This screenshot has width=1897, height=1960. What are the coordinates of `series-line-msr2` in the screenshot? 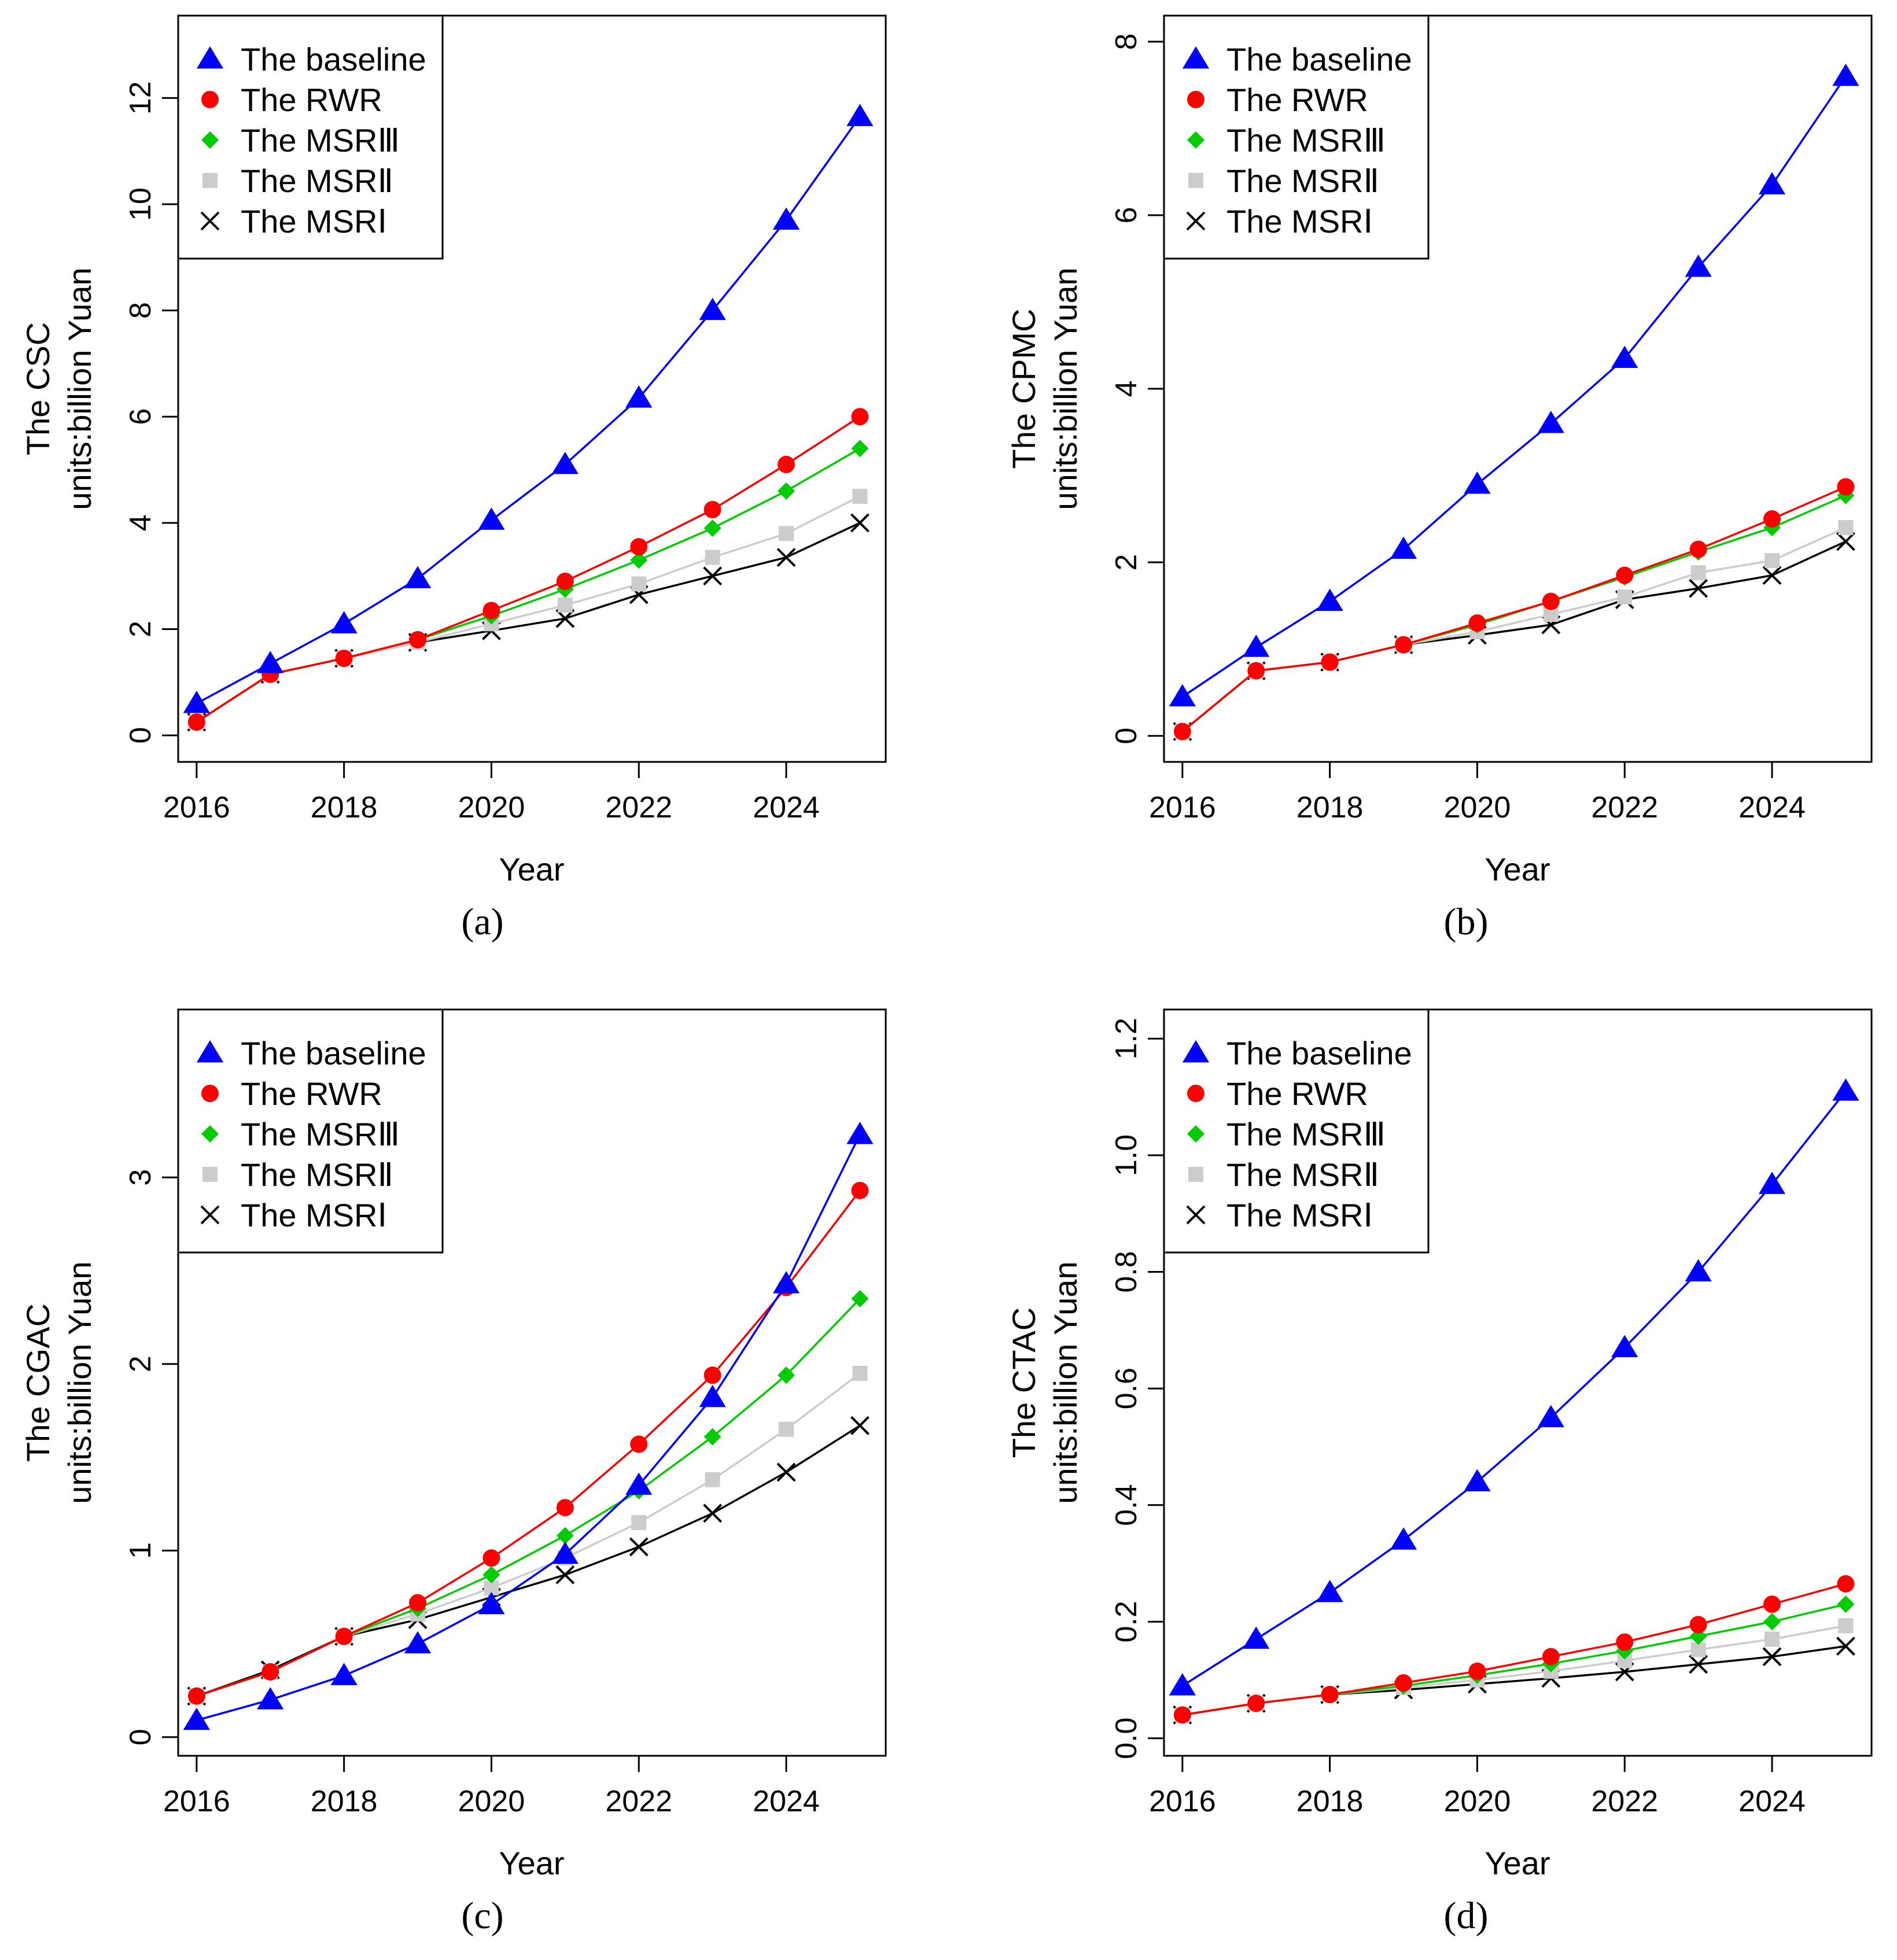 It's located at (529, 1534).